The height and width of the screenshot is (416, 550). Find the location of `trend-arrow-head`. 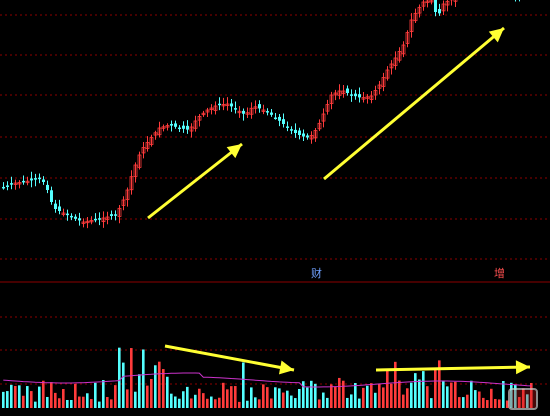

trend-arrow-head is located at coordinates (234, 151).